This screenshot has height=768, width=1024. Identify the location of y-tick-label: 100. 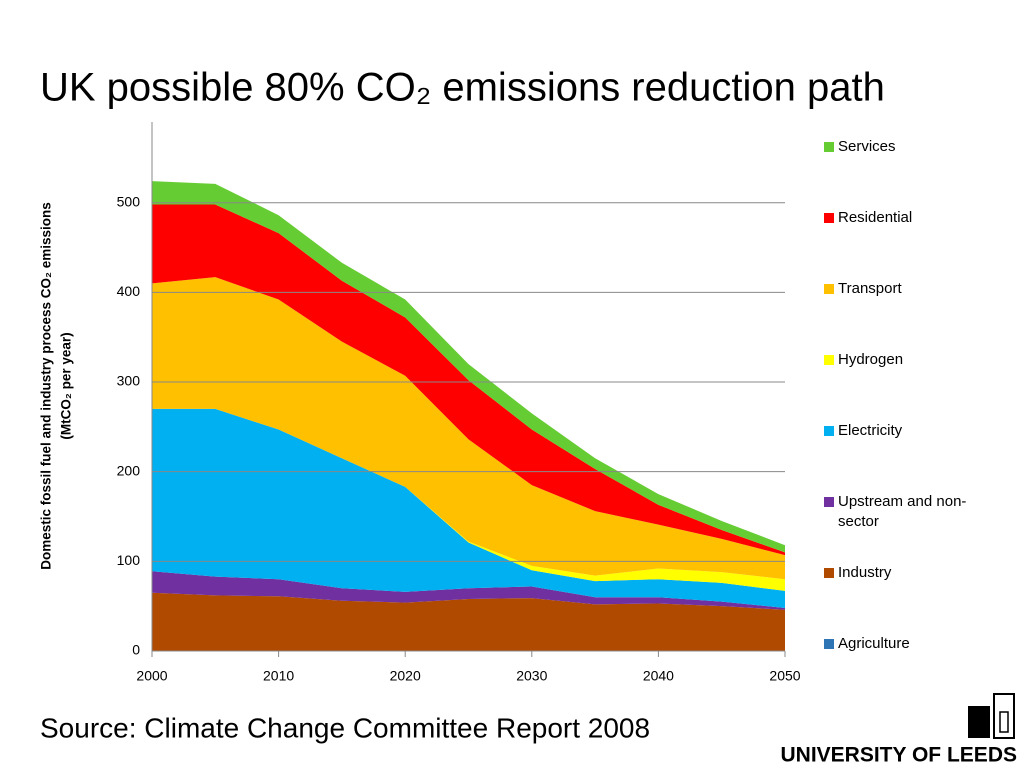
(129, 560).